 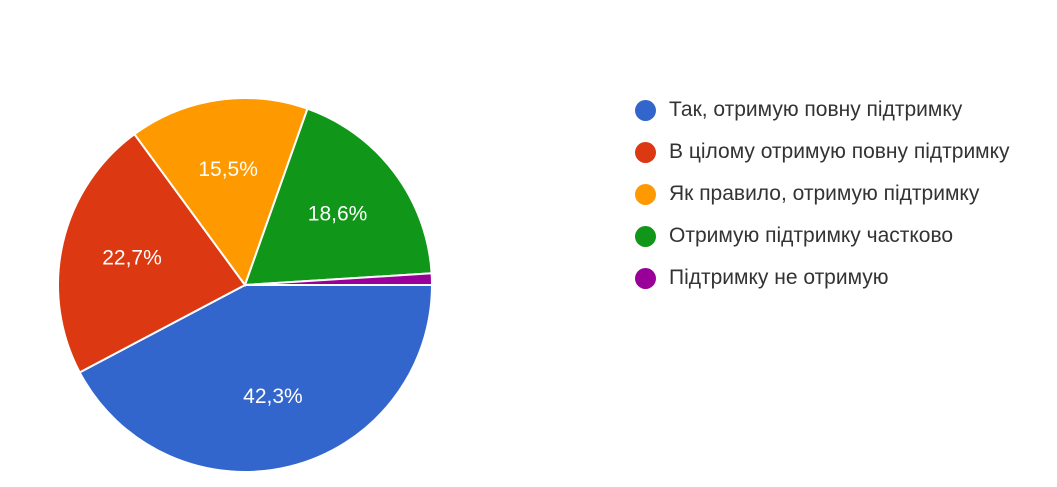 I want to click on slice-value-label: 22,7%, so click(x=132, y=258).